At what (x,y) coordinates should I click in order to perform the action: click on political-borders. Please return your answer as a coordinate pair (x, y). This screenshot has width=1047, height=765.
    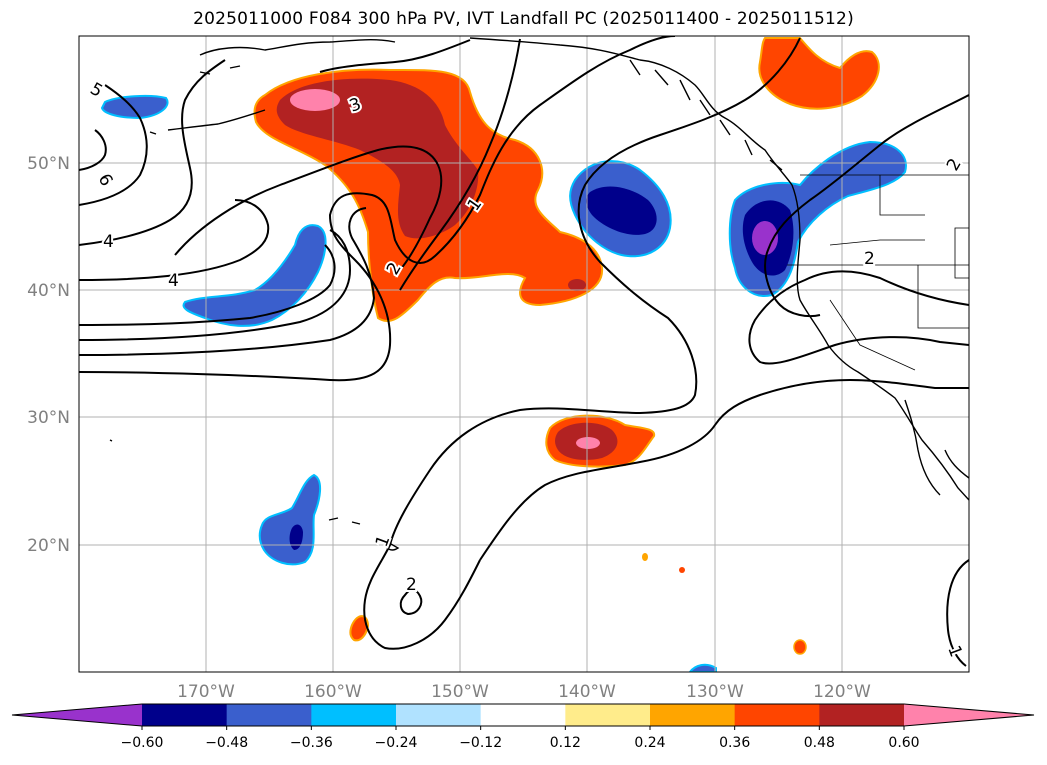
    Looking at the image, I should click on (878, 272).